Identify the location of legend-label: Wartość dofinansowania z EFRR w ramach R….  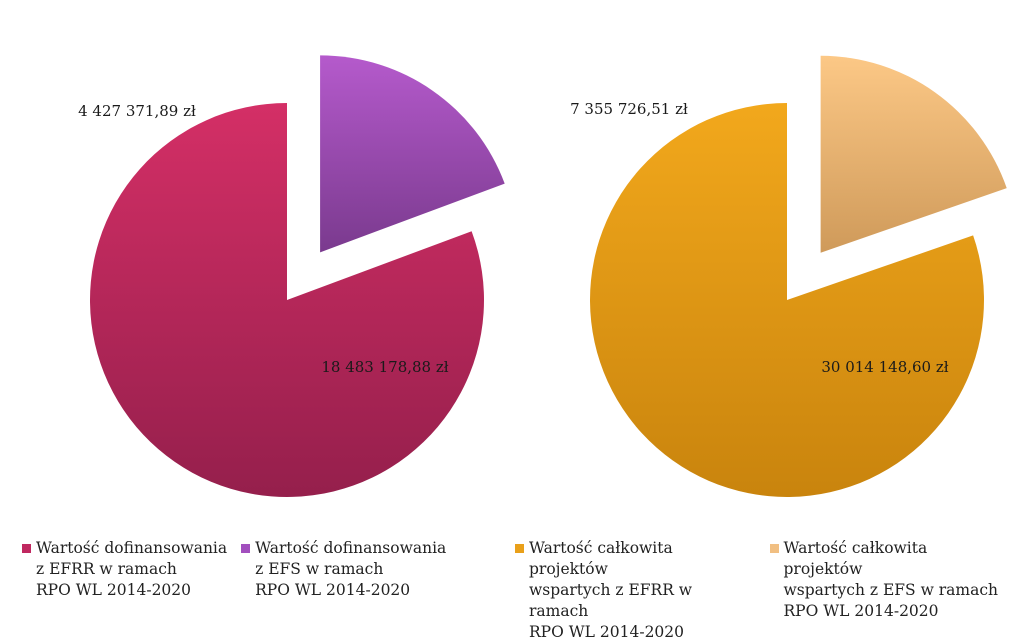
(132, 569).